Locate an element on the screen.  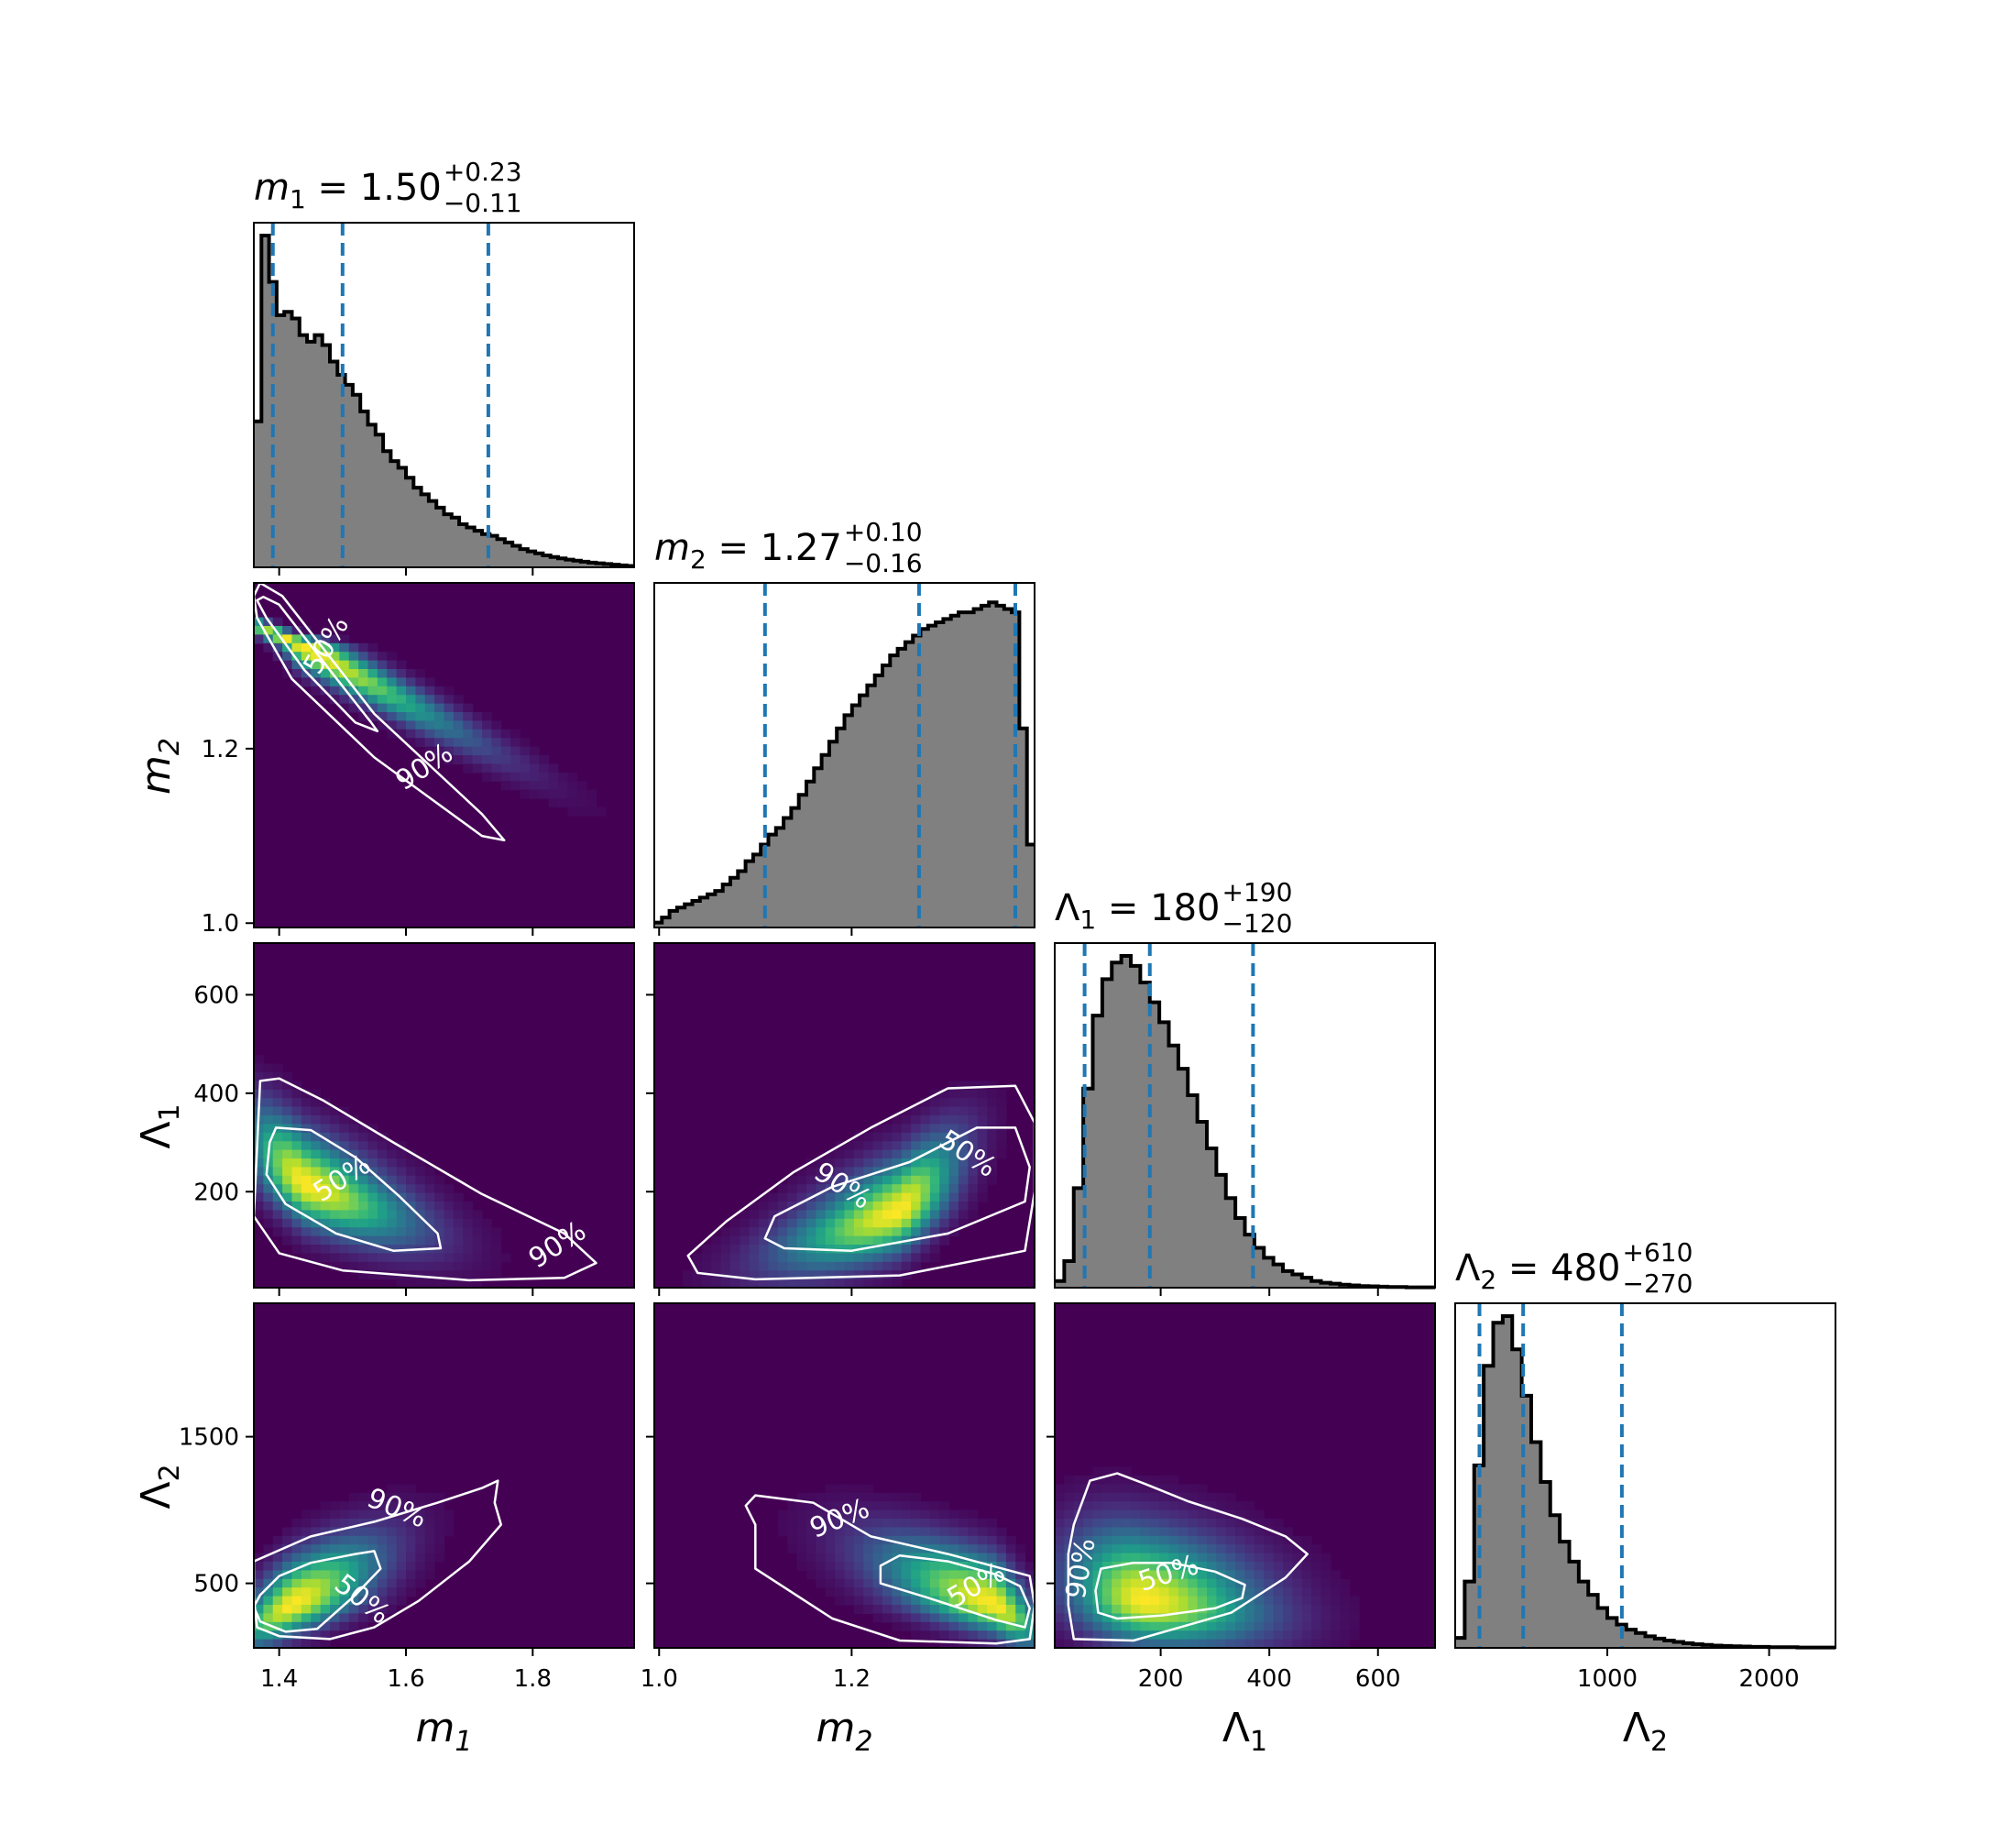
hist-frame-L1 is located at coordinates (1245, 1115).